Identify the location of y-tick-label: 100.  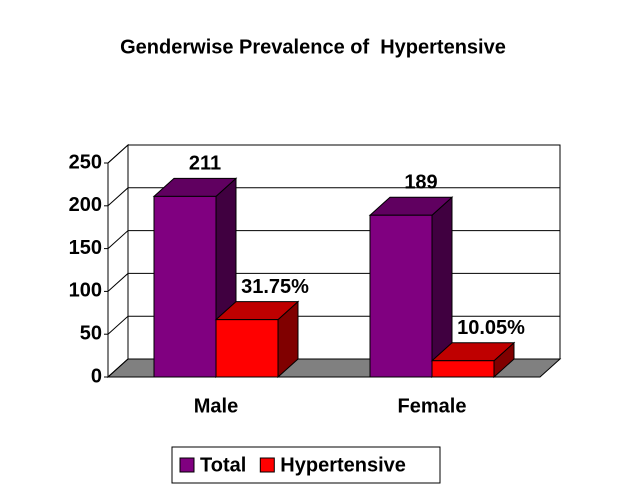
(85, 291).